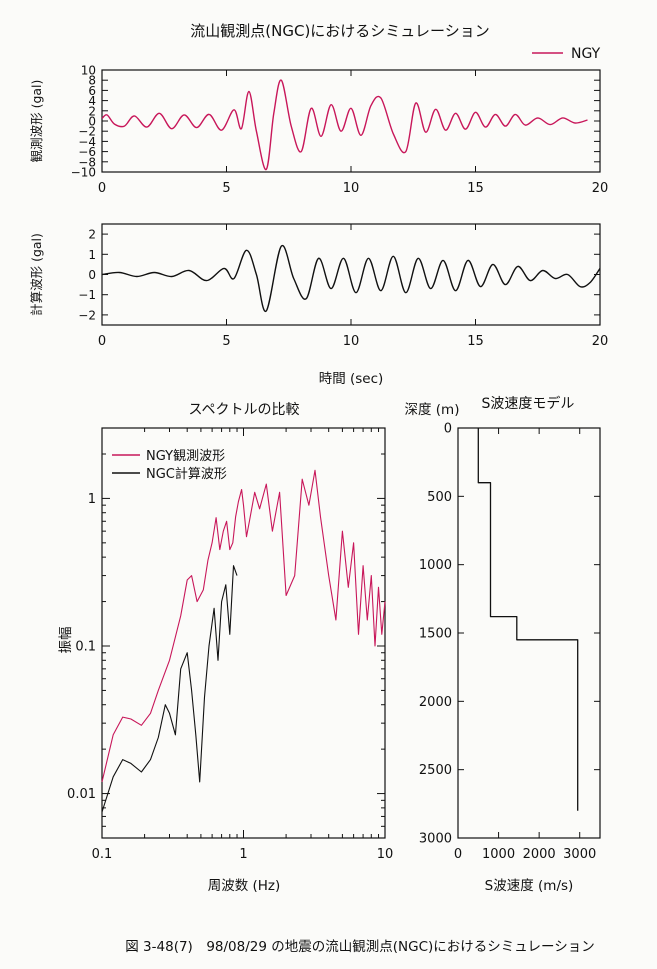  I want to click on y-tick-label: 8, so click(92, 81).